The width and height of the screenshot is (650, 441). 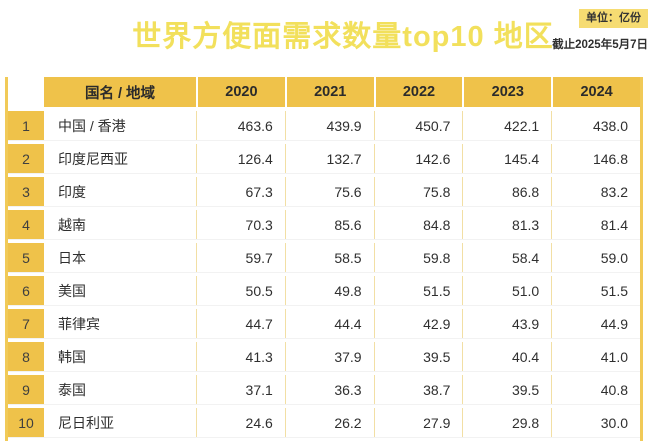 What do you see at coordinates (507, 290) in the screenshot?
I see `value-cell: 51.0` at bounding box center [507, 290].